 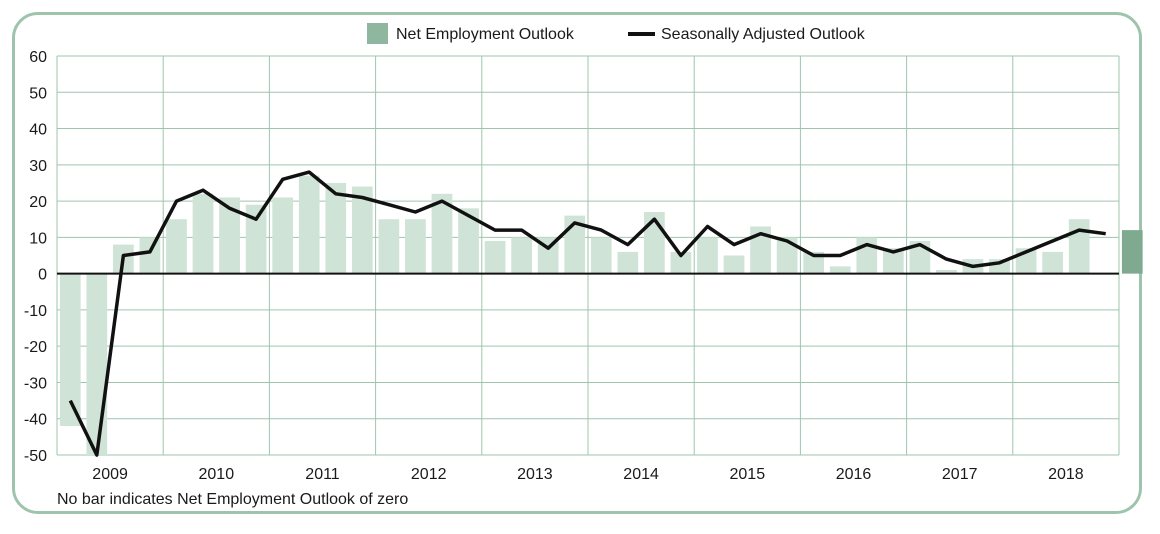 What do you see at coordinates (217, 474) in the screenshot?
I see `x-year-label: 2010` at bounding box center [217, 474].